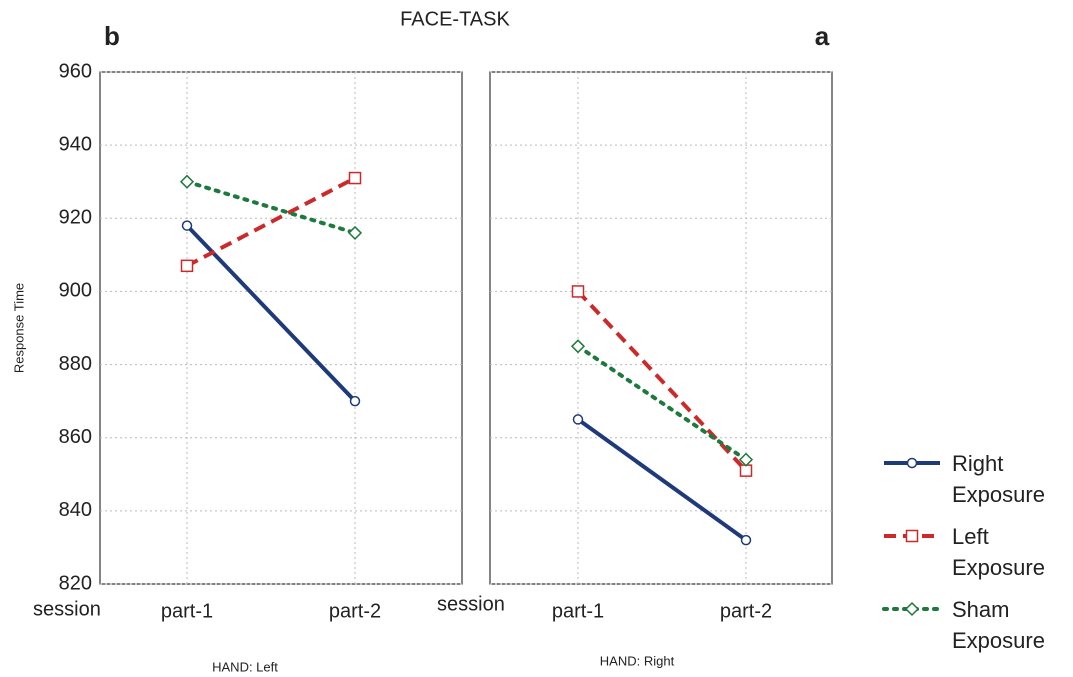  Describe the element at coordinates (75, 437) in the screenshot. I see `y-tick-label: 860` at that location.